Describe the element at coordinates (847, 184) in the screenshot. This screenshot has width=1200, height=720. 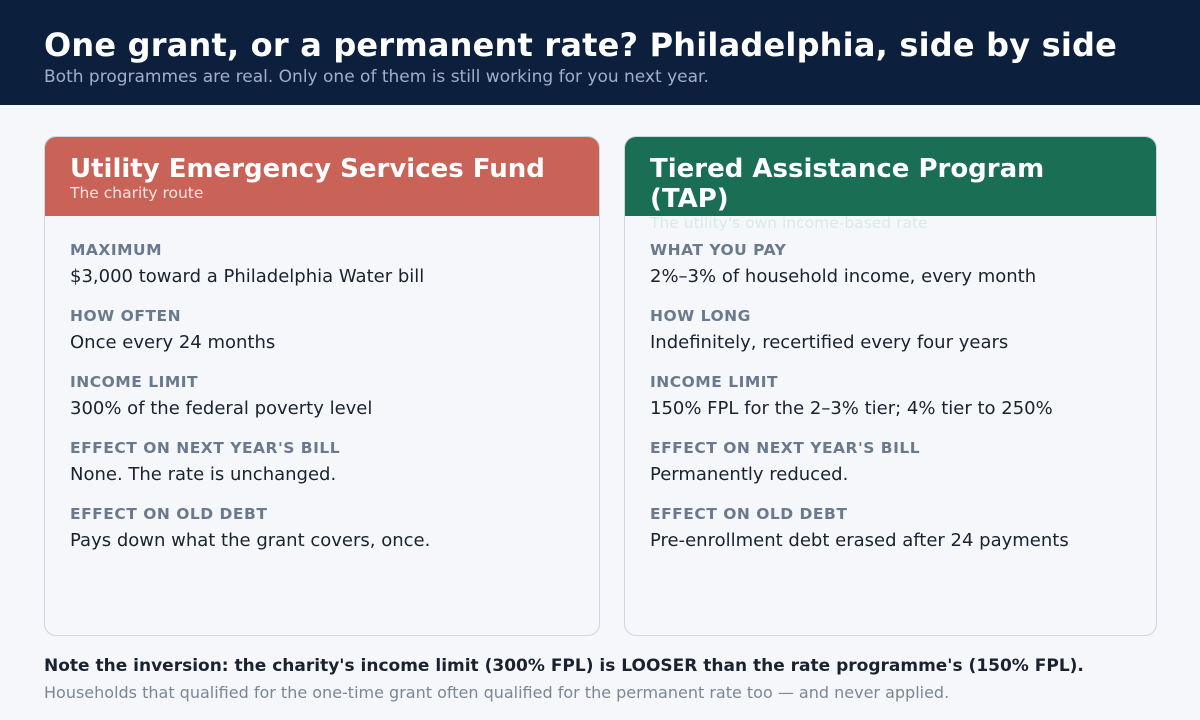
I see `tap-card-title: Tiered Assistance Program (TAP)` at that location.